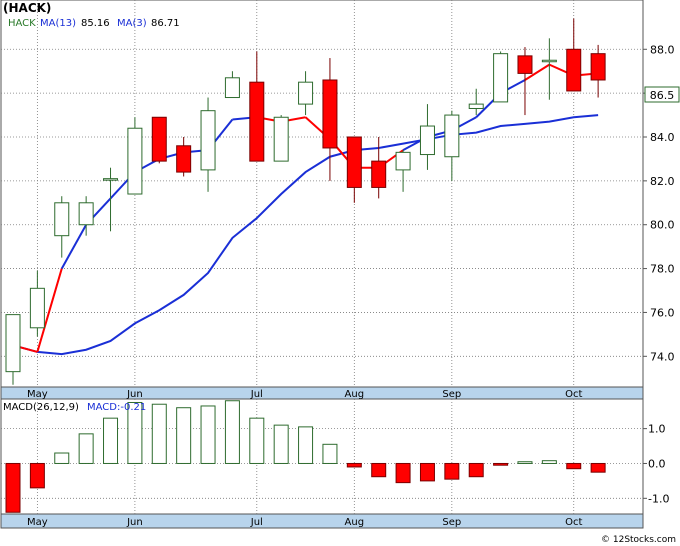 Image resolution: width=680 pixels, height=546 pixels. What do you see at coordinates (662, 225) in the screenshot?
I see `price-y-tick-label: 80.0` at bounding box center [662, 225].